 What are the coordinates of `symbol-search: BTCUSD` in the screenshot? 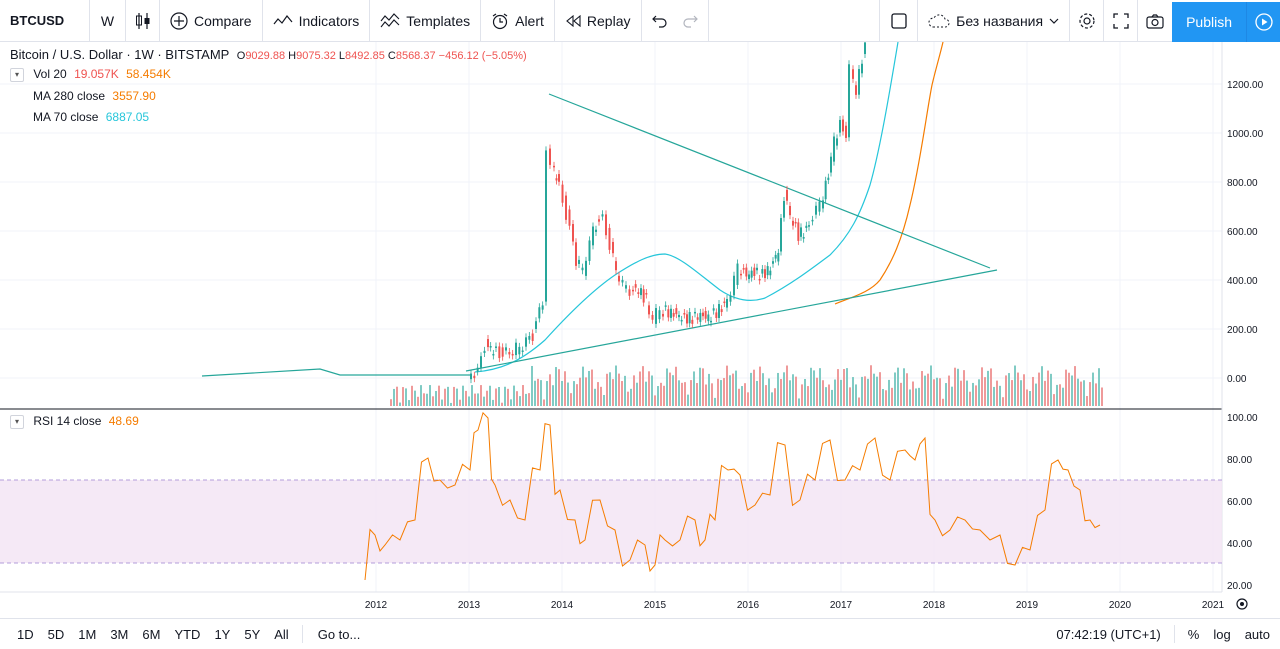 It's located at (45, 21).